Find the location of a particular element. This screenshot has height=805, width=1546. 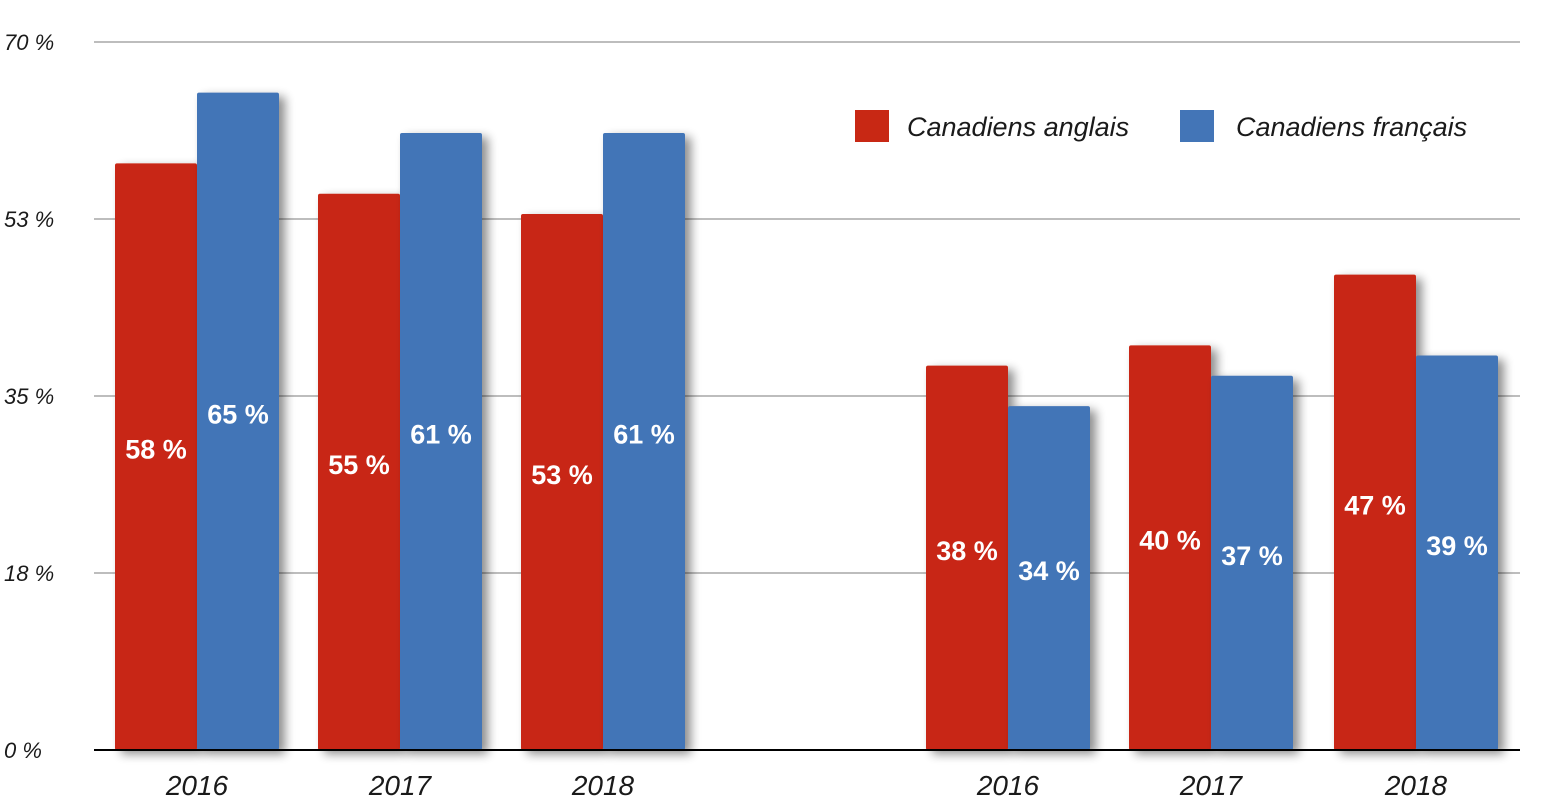

y-tick-label: 53 % is located at coordinates (29, 219).